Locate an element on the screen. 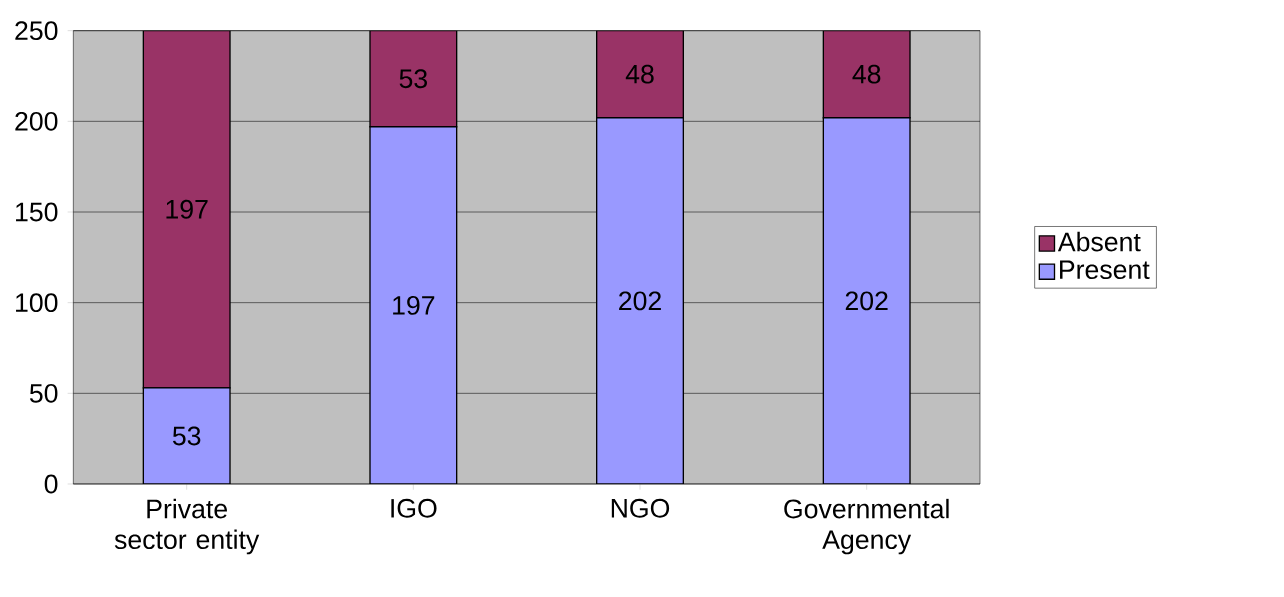 This screenshot has height=597, width=1284. y-tick-label: 200 is located at coordinates (36, 121).